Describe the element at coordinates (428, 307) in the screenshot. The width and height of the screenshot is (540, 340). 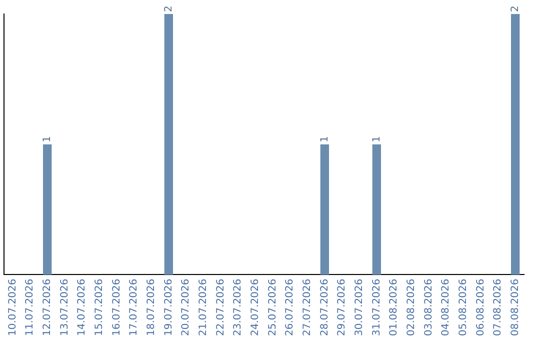
I see `x-tick-label: 03.08.2026` at that location.